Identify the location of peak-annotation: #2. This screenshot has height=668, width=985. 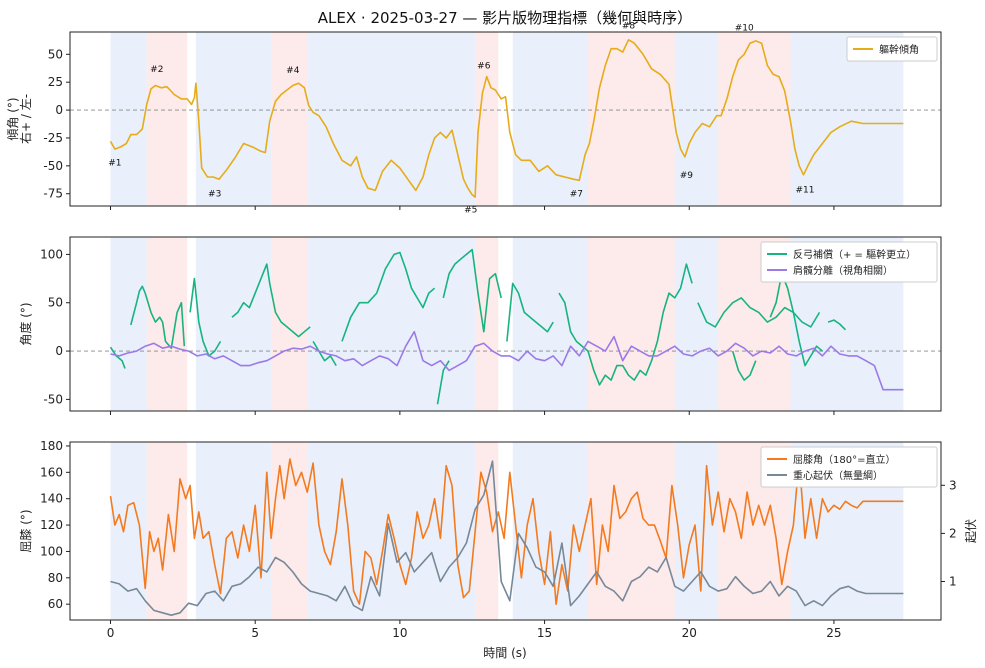
(156, 70).